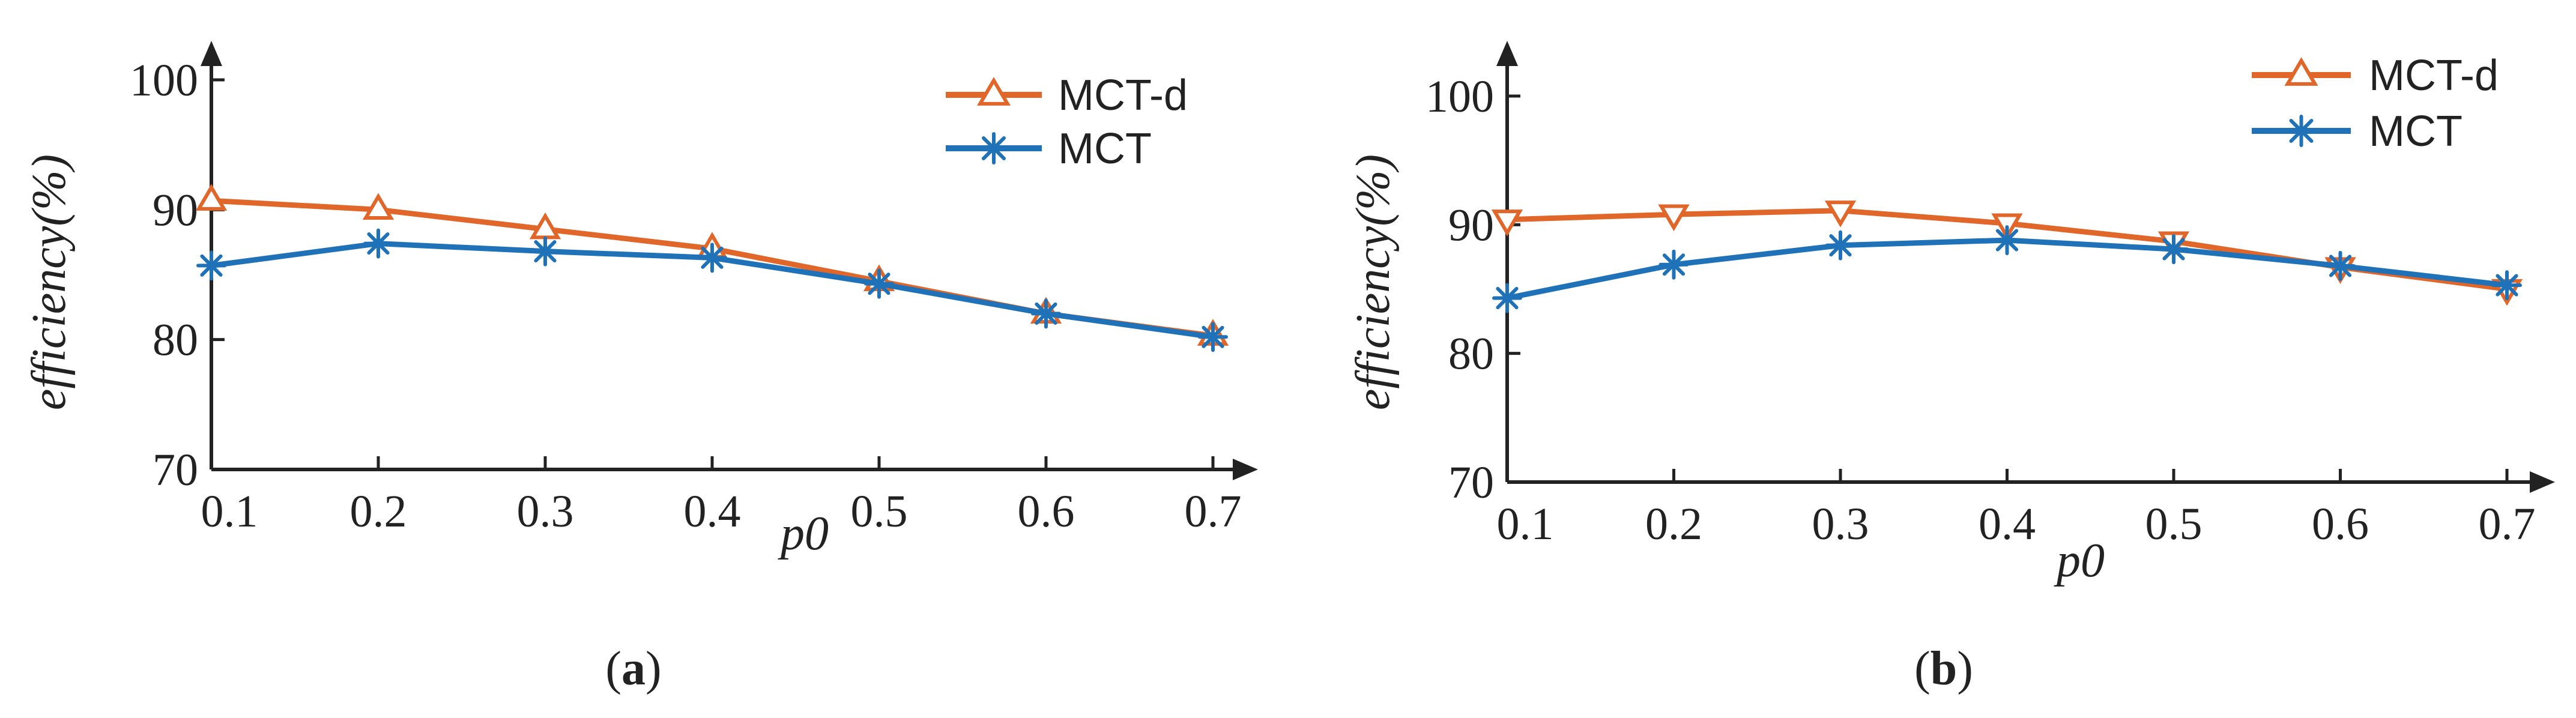 The width and height of the screenshot is (2576, 718). I want to click on panel-label-letter: a, so click(633, 669).